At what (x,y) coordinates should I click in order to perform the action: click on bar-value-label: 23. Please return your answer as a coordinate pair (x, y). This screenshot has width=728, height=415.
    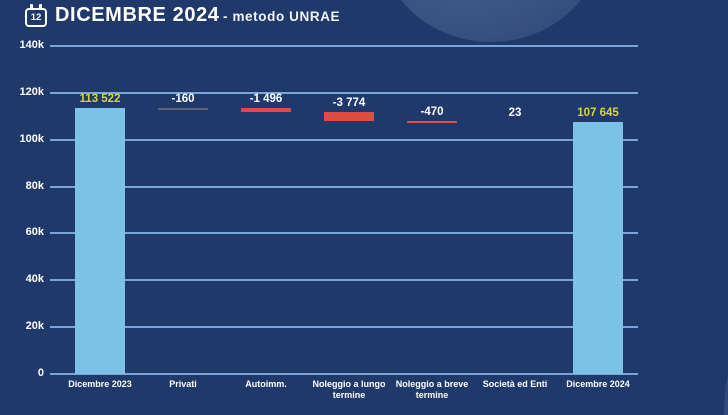
    Looking at the image, I should click on (515, 112).